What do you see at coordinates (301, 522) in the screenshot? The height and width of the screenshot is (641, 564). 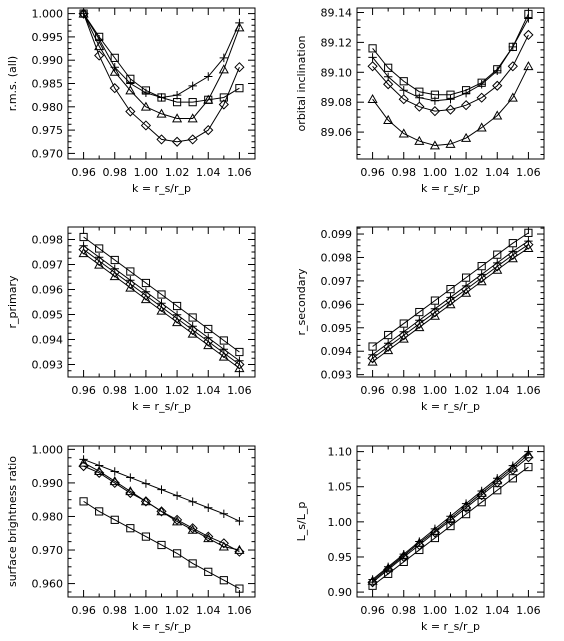 I see `y-axis-label: L_s/L_p` at bounding box center [301, 522].